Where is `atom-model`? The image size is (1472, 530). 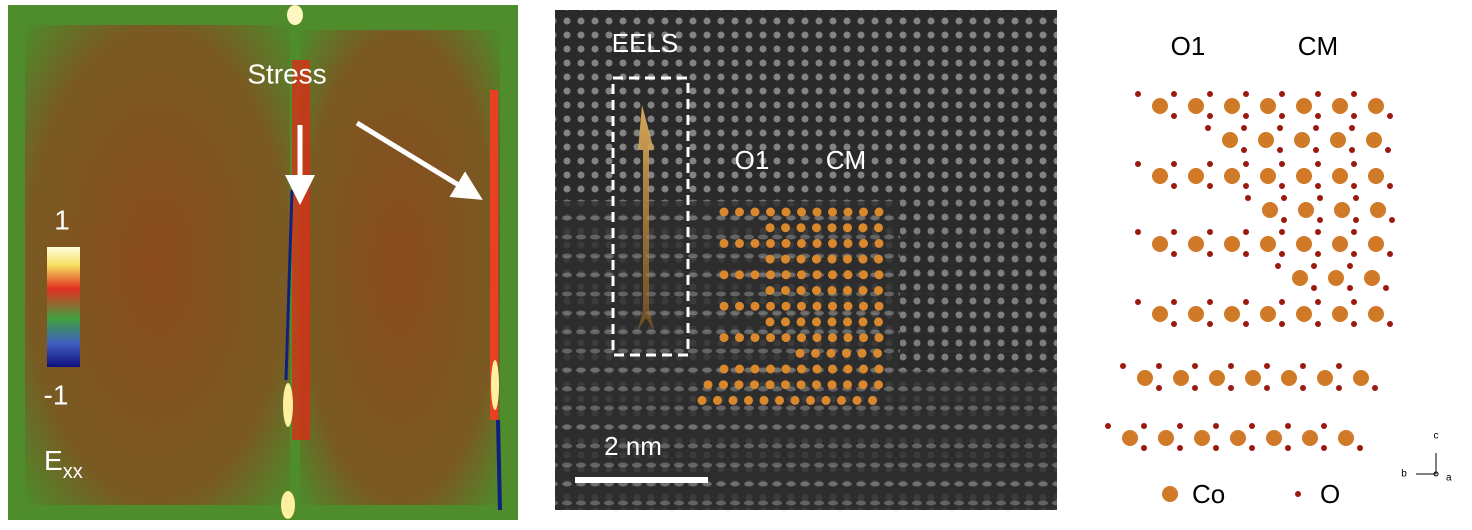
atom-model is located at coordinates (1250, 271).